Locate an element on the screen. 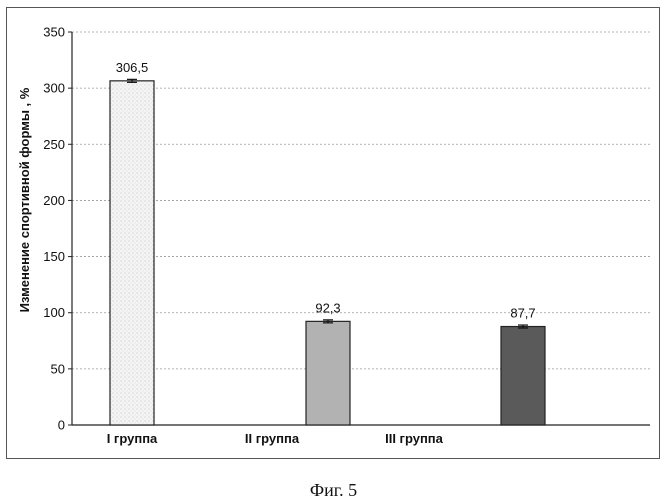  data-label: 92,3 is located at coordinates (327, 307).